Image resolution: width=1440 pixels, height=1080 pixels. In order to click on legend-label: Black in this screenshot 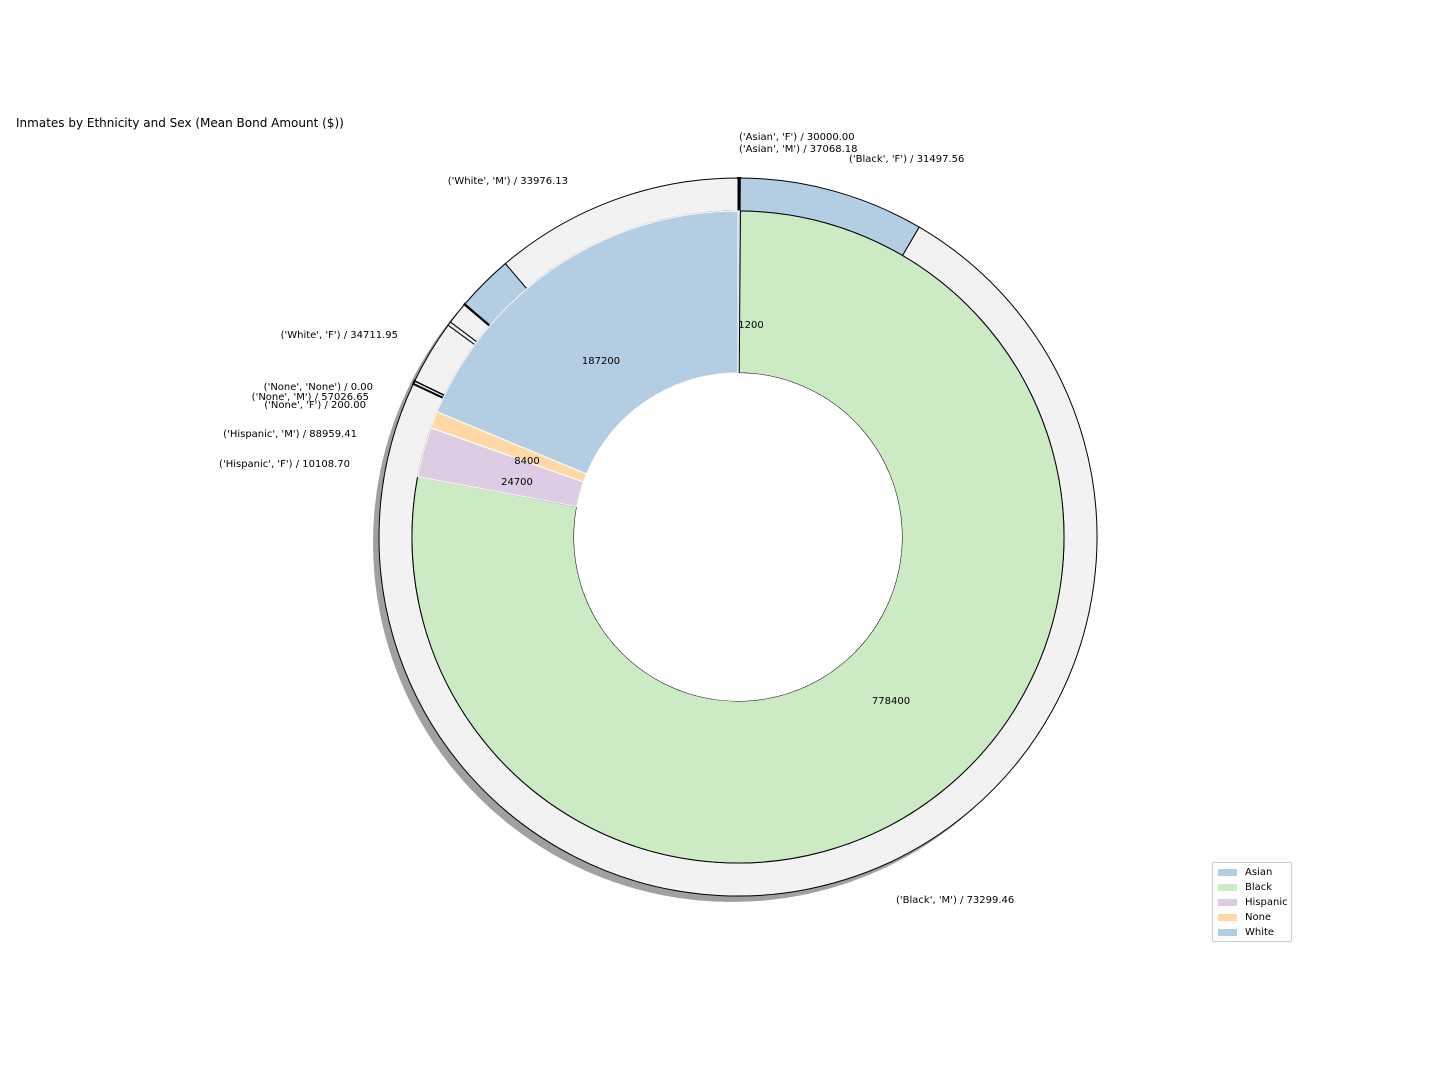, I will do `click(1259, 887)`.